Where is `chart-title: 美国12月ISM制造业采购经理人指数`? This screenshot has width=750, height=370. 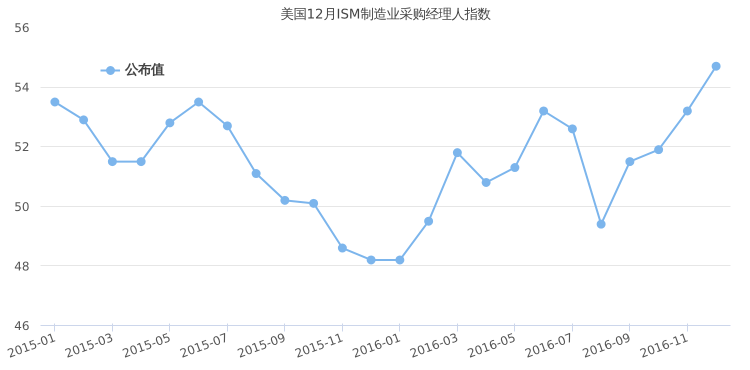 chart-title: 美国12月ISM制造业采购经理人指数 is located at coordinates (385, 14).